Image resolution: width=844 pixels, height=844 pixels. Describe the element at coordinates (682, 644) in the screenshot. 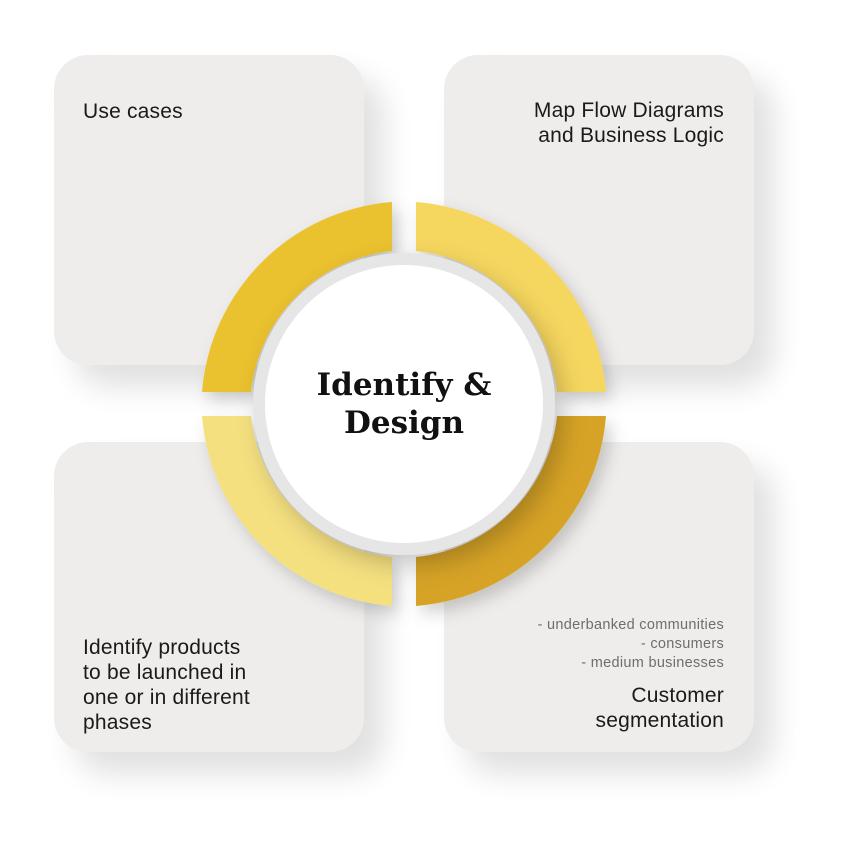

I see `segment-item: - consumers` at that location.